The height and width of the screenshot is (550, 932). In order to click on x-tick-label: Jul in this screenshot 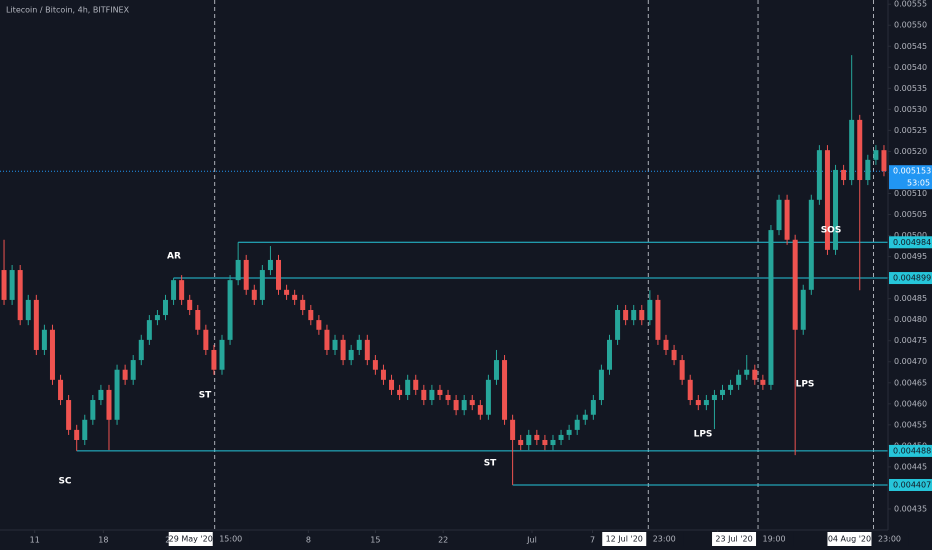, I will do `click(531, 540)`.